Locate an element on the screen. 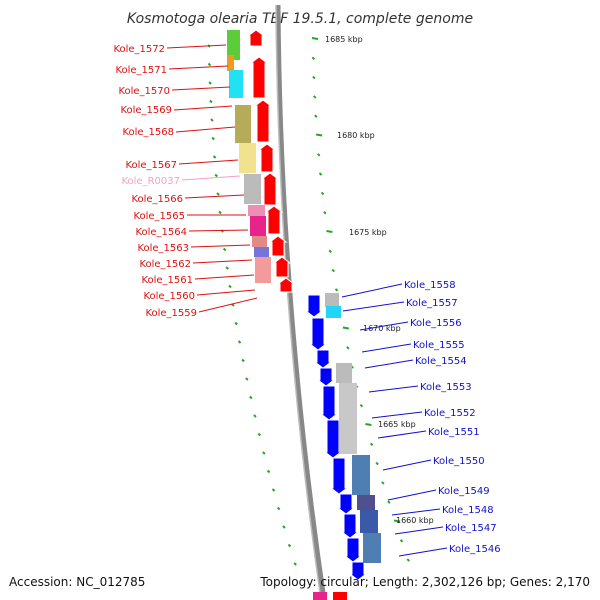 Image resolution: width=600 pixels, height=600 pixels. left-category-blocks is located at coordinates (249, 156).